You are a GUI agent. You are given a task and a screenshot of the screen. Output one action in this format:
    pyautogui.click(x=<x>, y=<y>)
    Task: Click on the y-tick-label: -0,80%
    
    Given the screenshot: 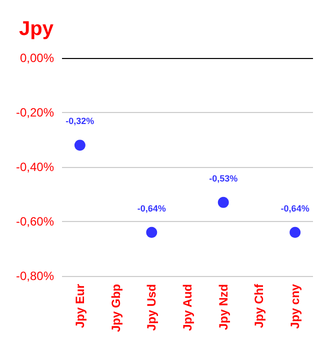 What is the action you would take?
    pyautogui.click(x=35, y=276)
    